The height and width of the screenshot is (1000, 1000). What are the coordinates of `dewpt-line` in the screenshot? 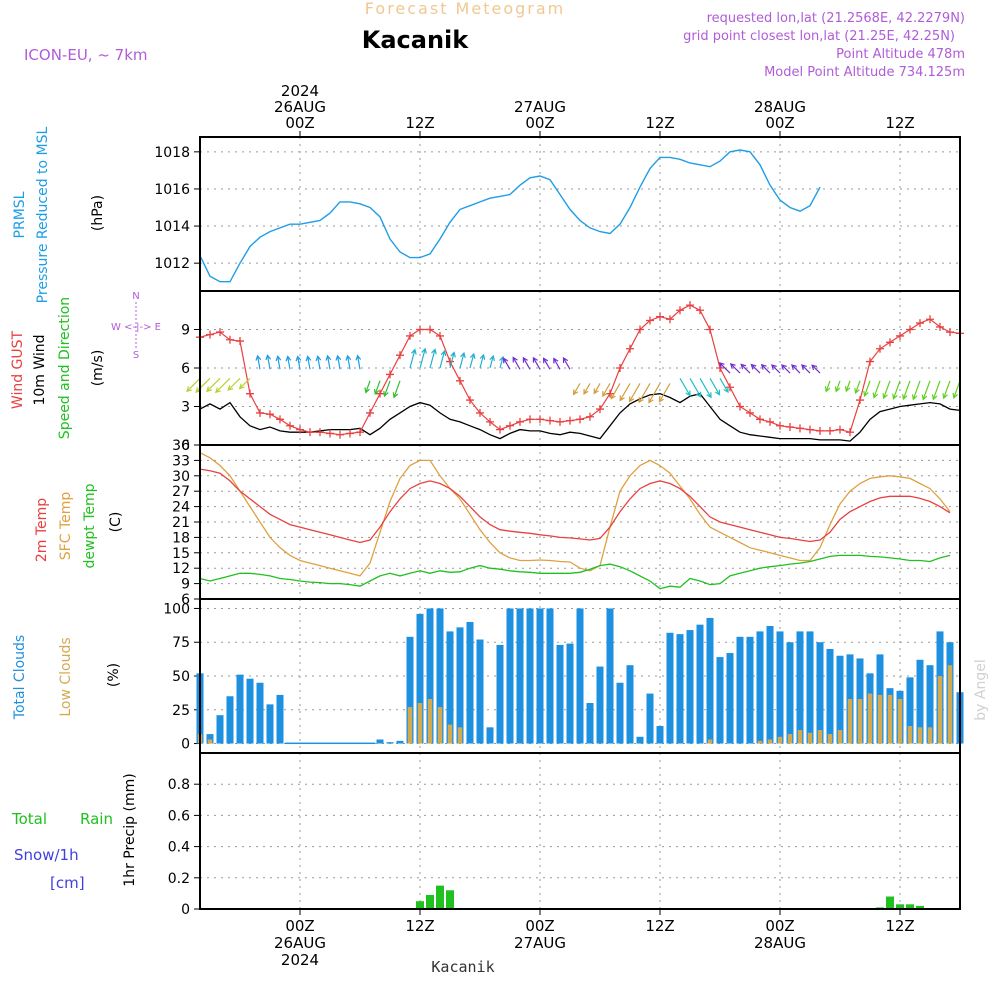 It's located at (575, 572).